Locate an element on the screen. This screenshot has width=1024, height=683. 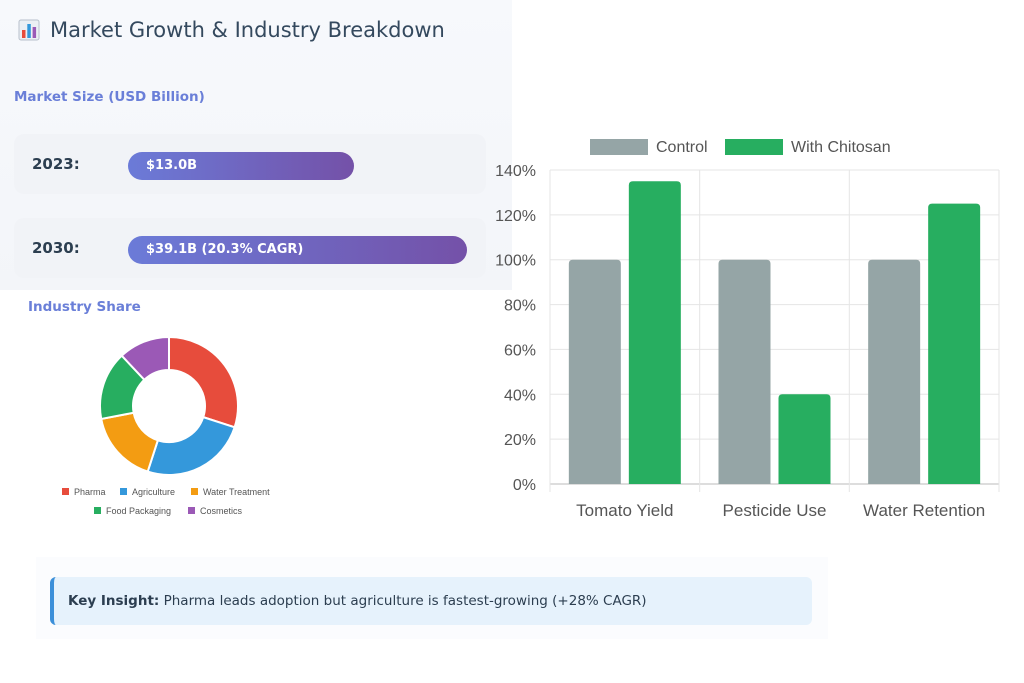
legend-swatch-agriculture is located at coordinates (123, 491).